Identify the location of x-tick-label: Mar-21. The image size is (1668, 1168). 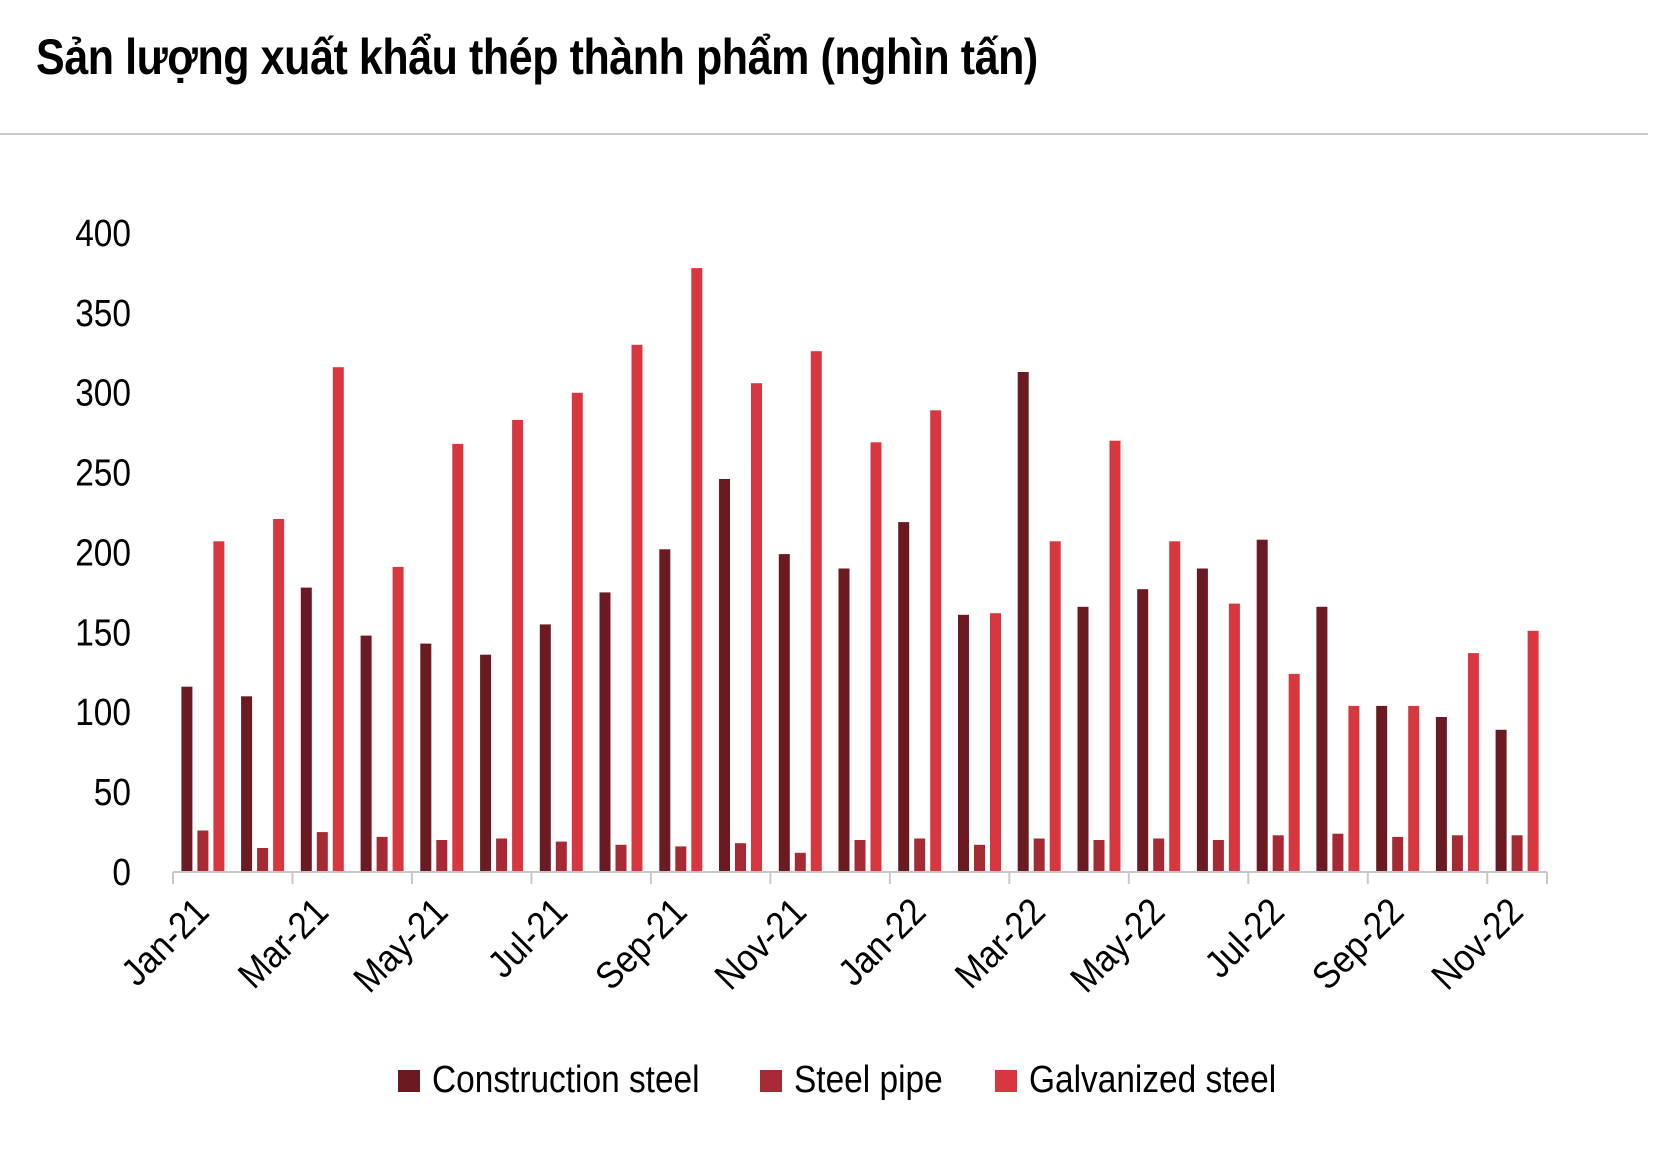
(282, 942).